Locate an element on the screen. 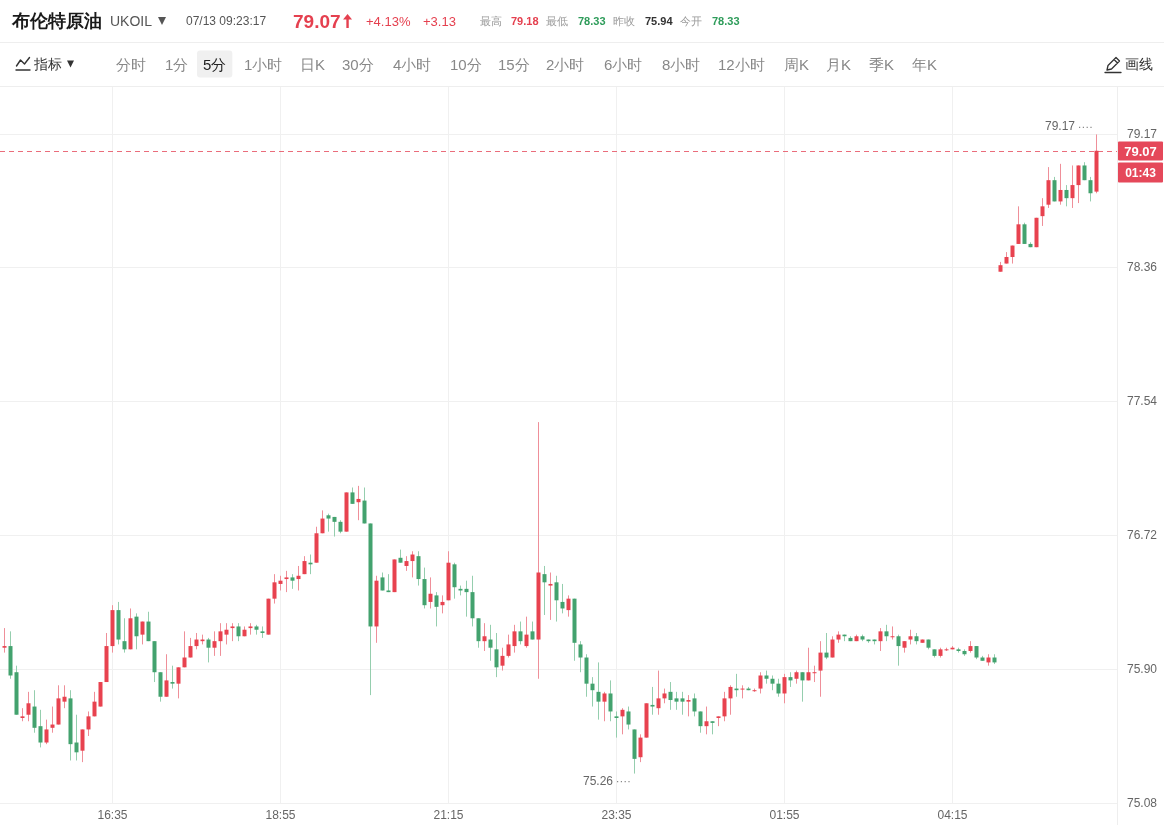 Image resolution: width=1164 pixels, height=825 pixels. ref-line-label: 79.07 is located at coordinates (1140, 151).